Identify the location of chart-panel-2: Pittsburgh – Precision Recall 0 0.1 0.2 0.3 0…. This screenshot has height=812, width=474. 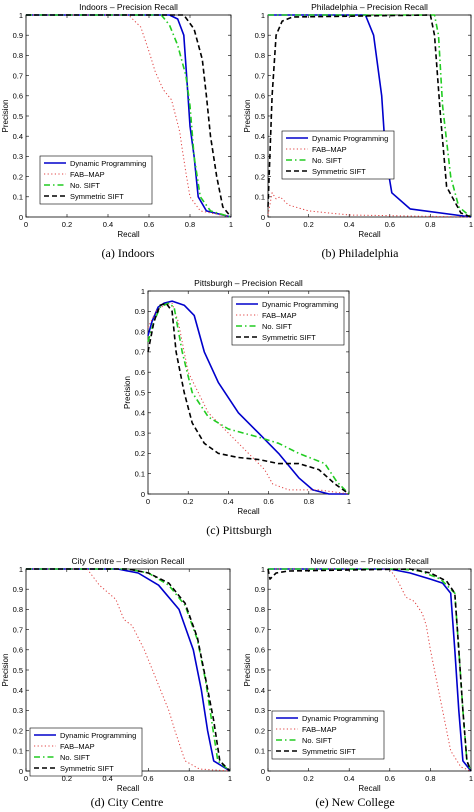
(237, 397).